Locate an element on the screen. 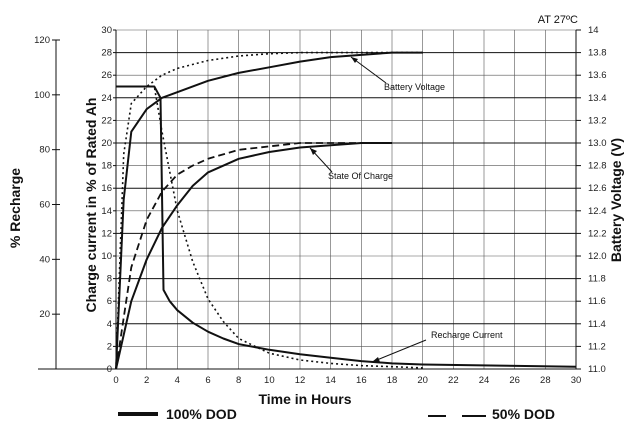  voltage-tick-label: 14 is located at coordinates (593, 30).